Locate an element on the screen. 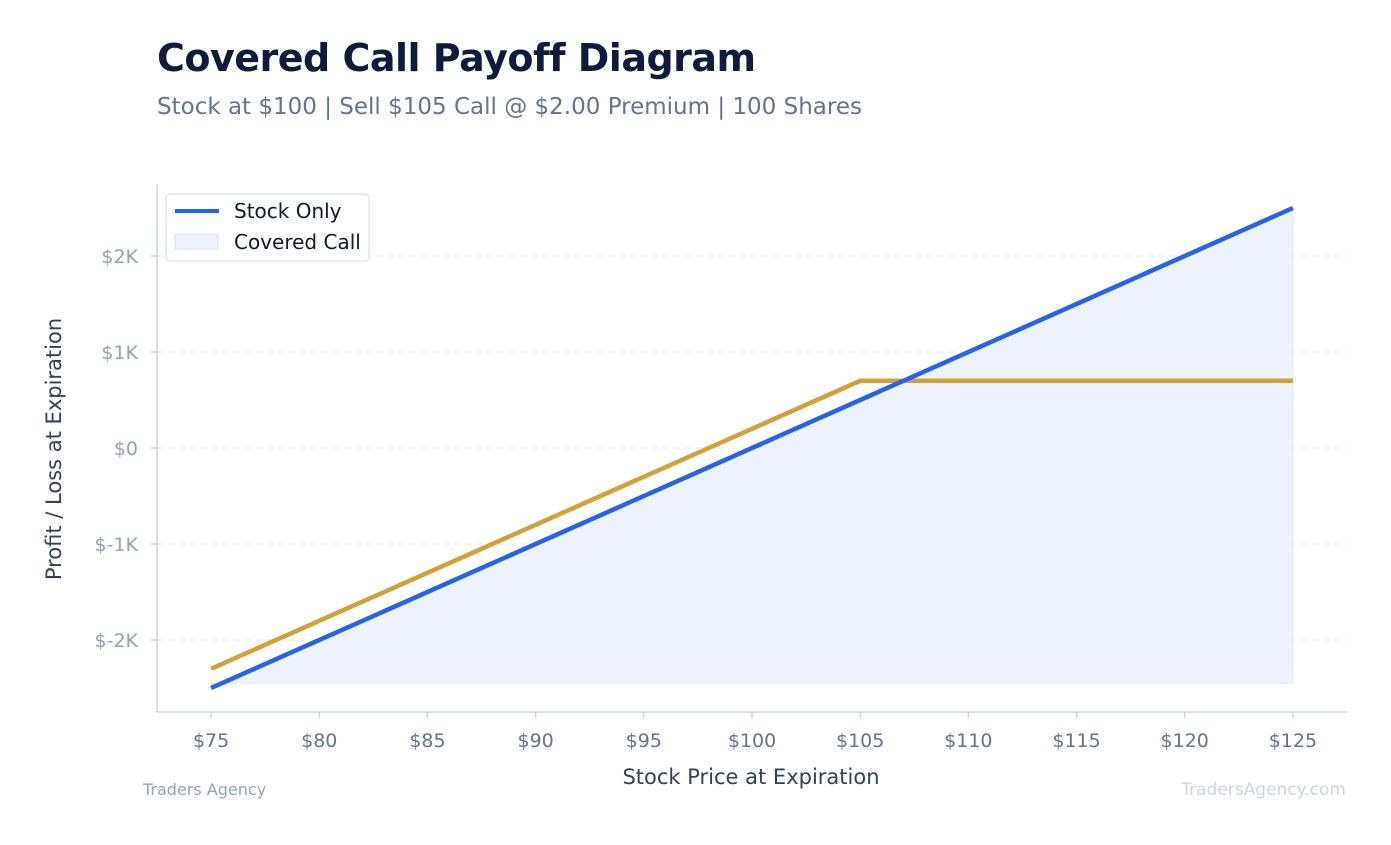 The image size is (1391, 845). y-tick-label-2k: $2K is located at coordinates (119, 257).